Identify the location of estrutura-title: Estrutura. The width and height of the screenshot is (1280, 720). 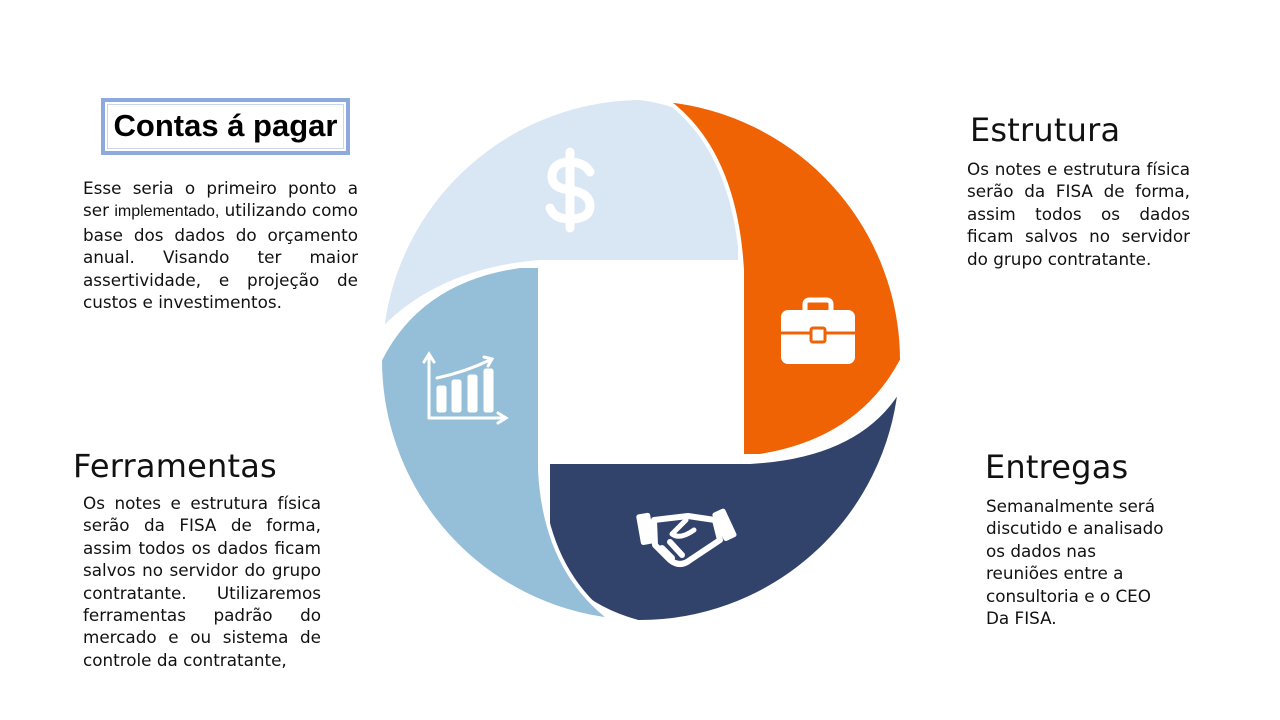
(1045, 130).